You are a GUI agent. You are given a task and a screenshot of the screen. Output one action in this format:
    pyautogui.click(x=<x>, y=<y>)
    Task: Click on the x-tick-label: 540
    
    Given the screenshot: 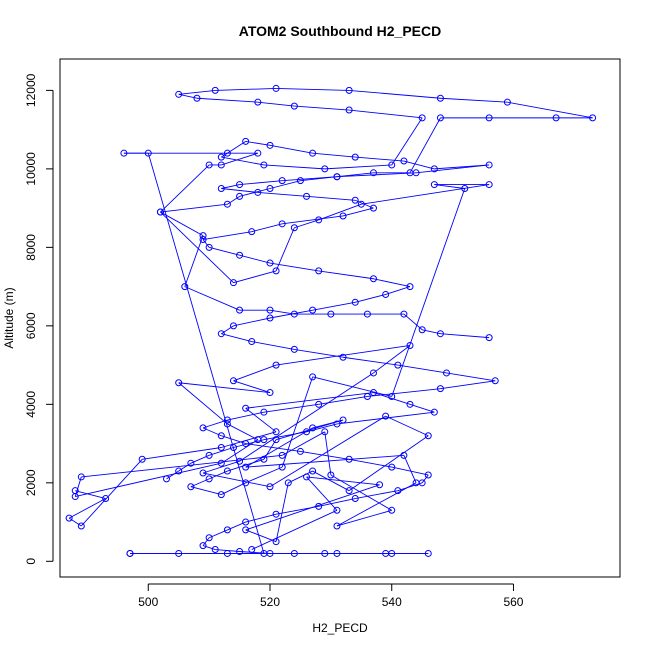 What is the action you would take?
    pyautogui.click(x=392, y=602)
    